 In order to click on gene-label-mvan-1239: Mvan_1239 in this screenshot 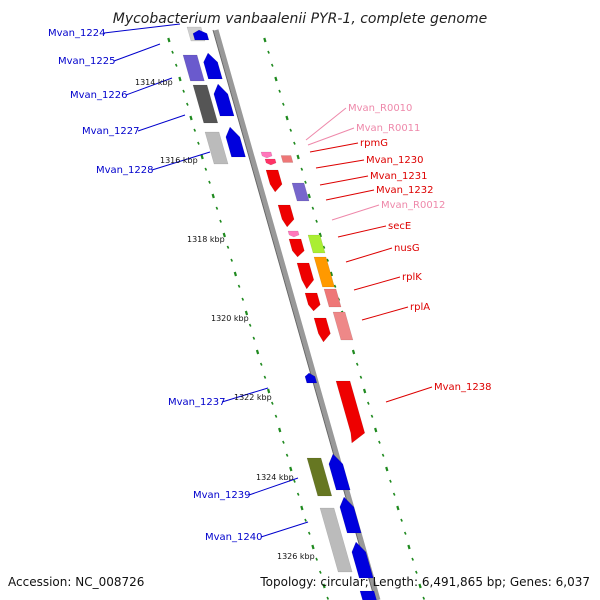, I will do `click(221, 495)`.